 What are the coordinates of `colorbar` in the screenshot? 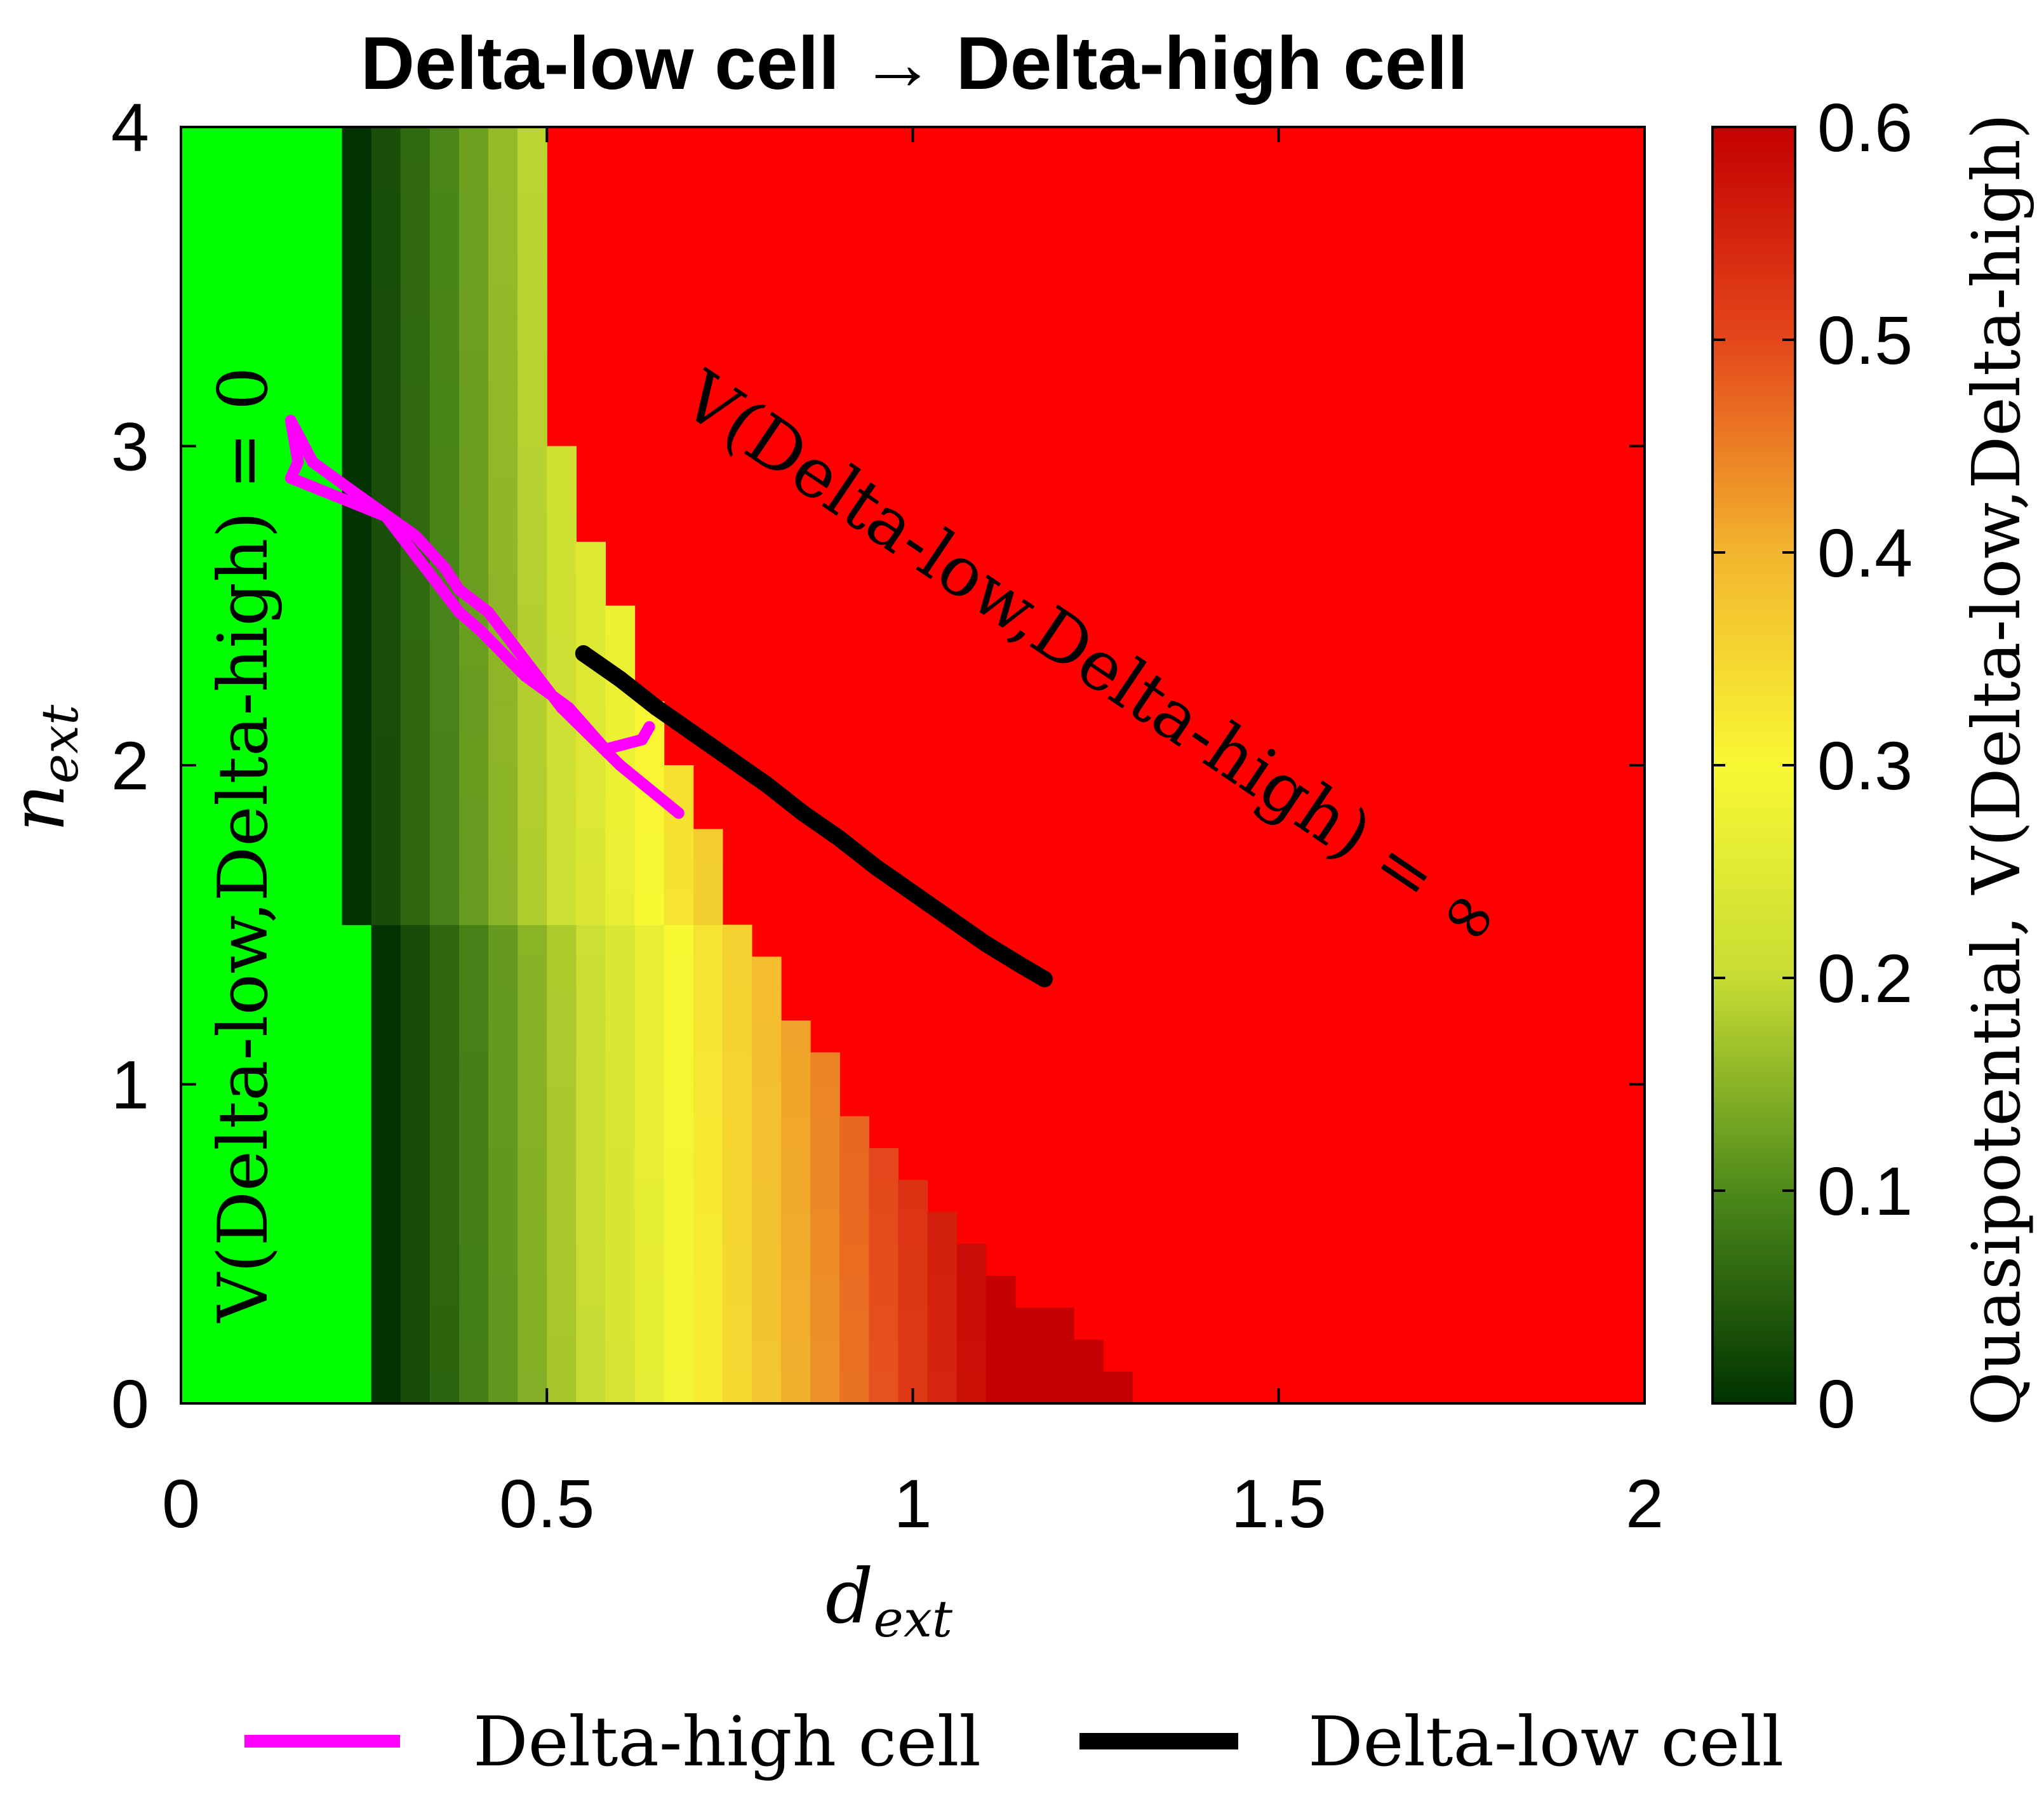 It's located at (1754, 765).